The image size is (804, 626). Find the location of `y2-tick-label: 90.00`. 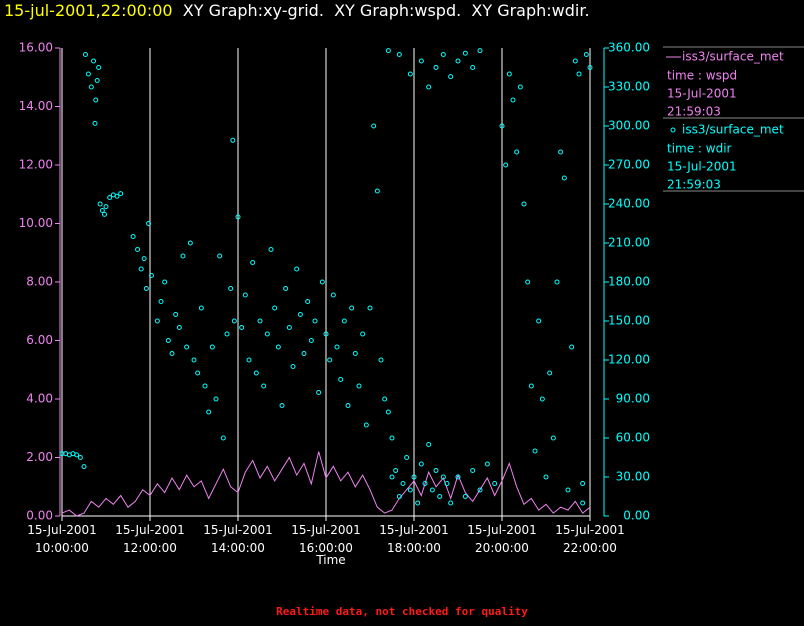

y2-tick-label: 90.00 is located at coordinates (633, 399).